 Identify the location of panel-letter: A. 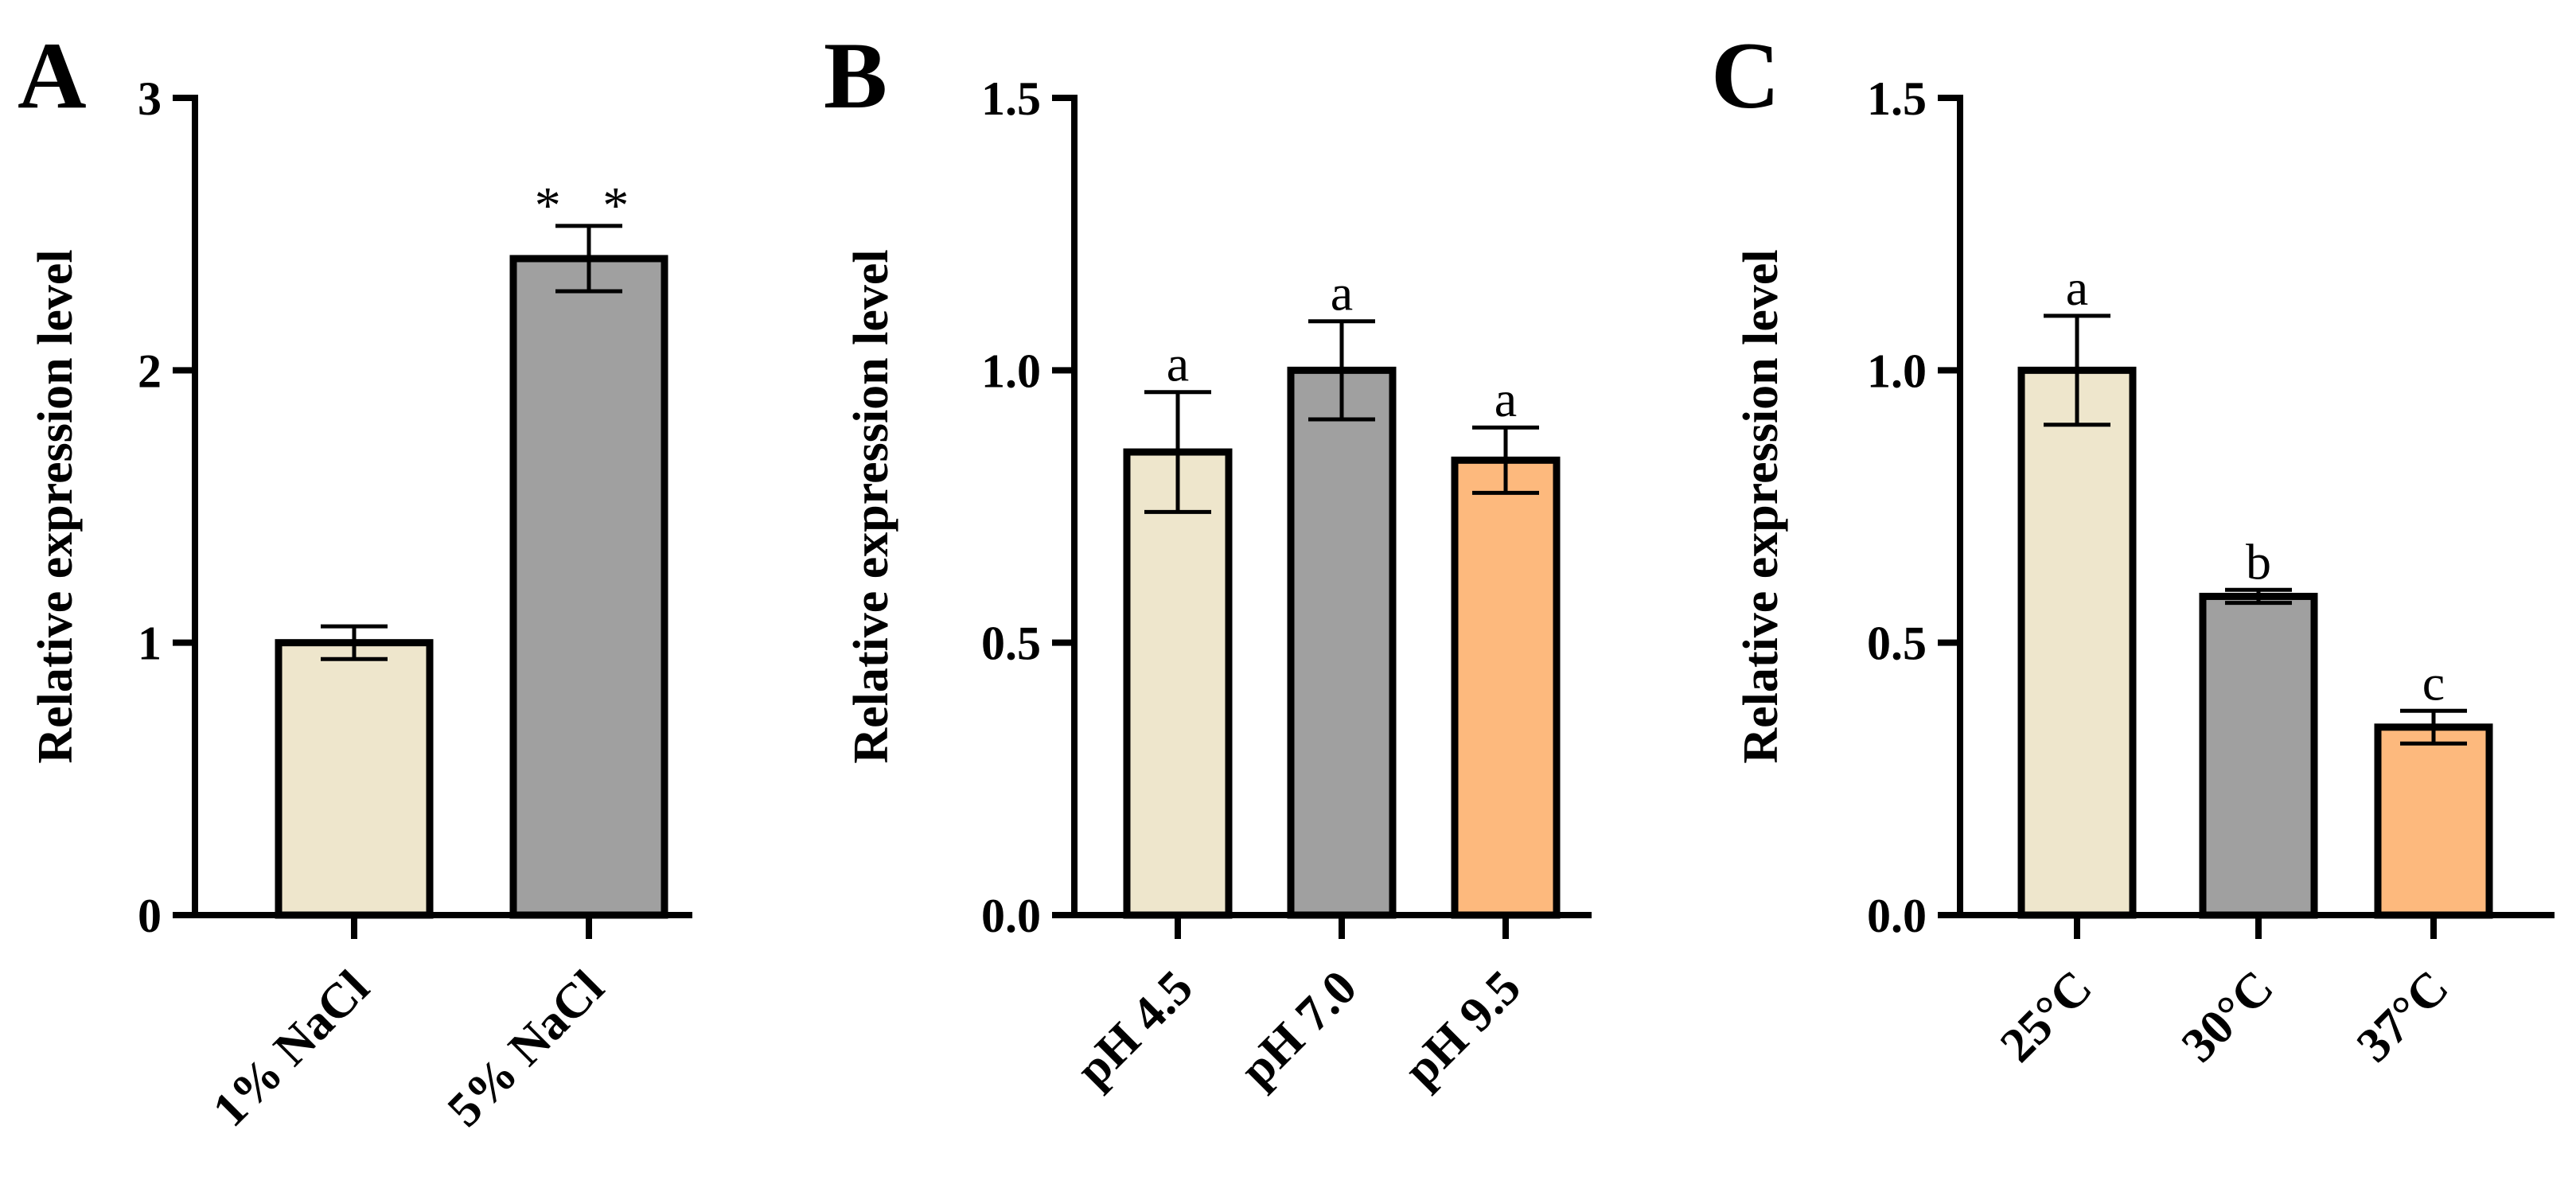
(52, 75).